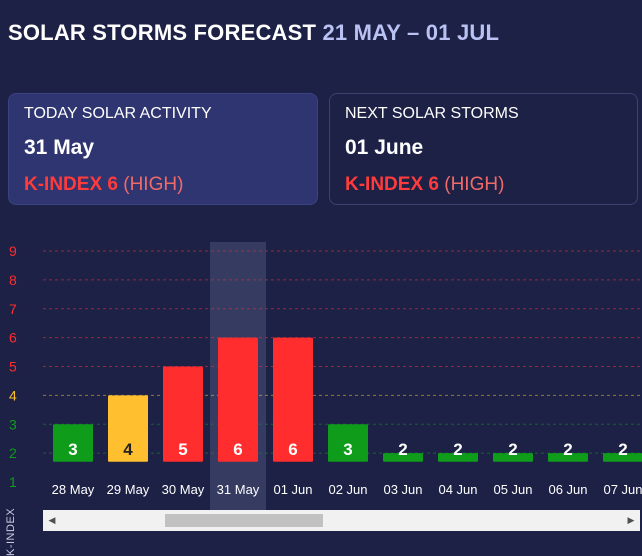  Describe the element at coordinates (162, 32) in the screenshot. I see `title-text: SOLAR STORMS FORECAST` at that location.